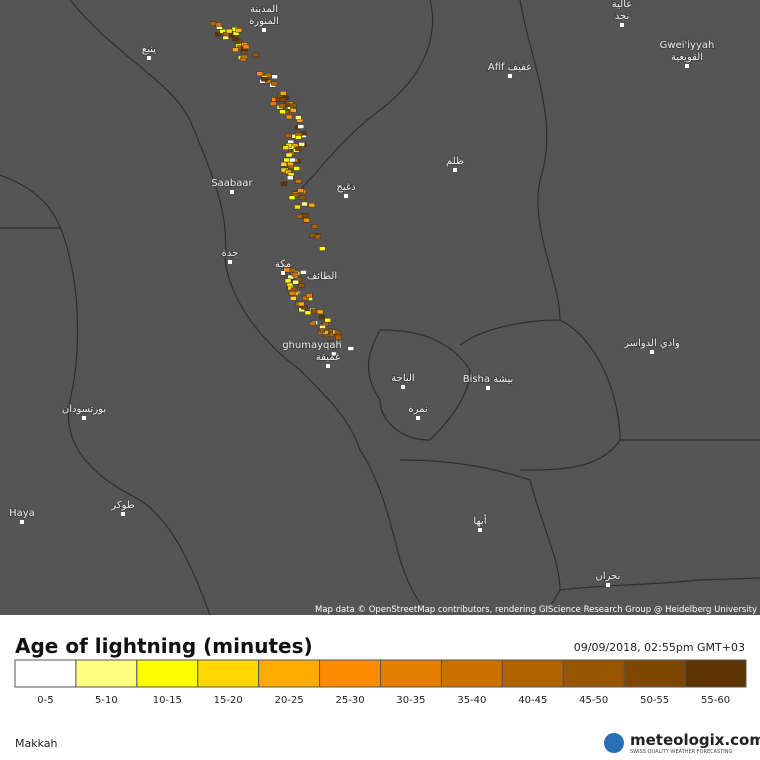 The image size is (760, 760). What do you see at coordinates (345, 187) in the screenshot?
I see `place-label: دغبج` at bounding box center [345, 187].